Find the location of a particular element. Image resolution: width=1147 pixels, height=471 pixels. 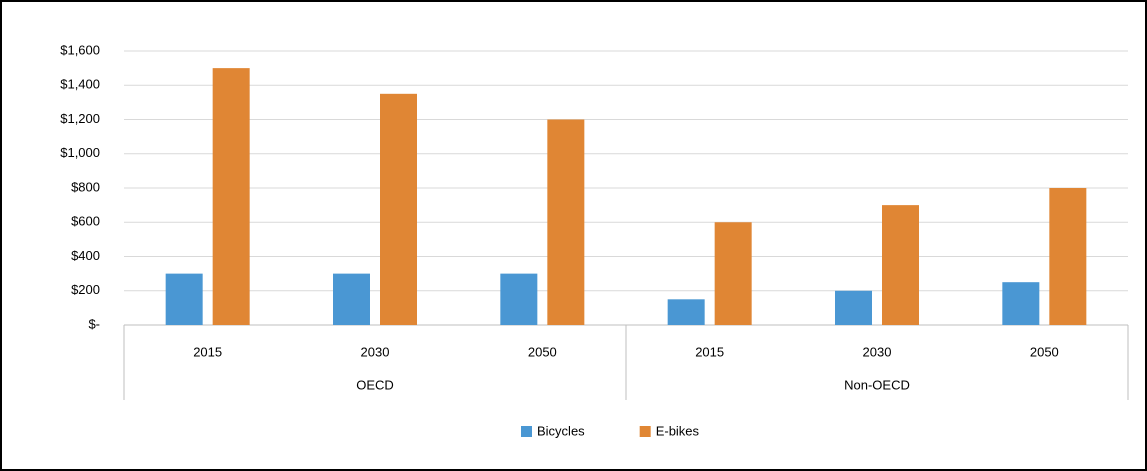

y-tick-label: $1,200 is located at coordinates (80, 118).